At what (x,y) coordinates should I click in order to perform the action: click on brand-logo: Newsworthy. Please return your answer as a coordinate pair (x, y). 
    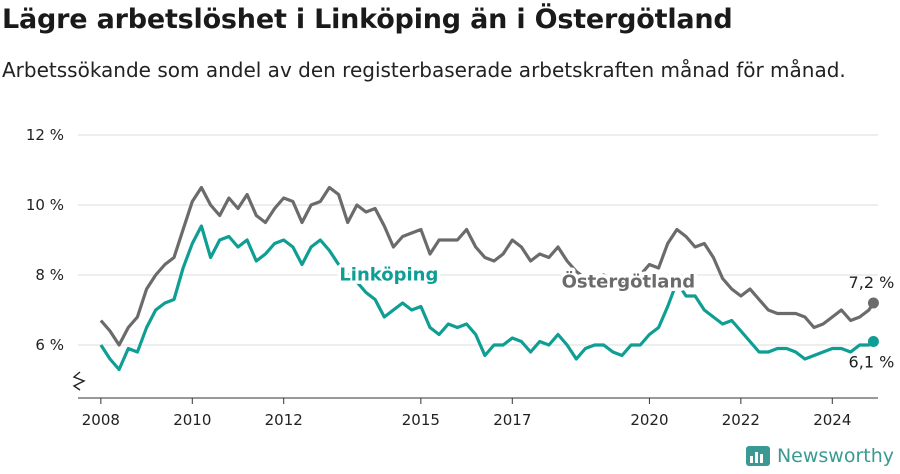
    Looking at the image, I should click on (819, 456).